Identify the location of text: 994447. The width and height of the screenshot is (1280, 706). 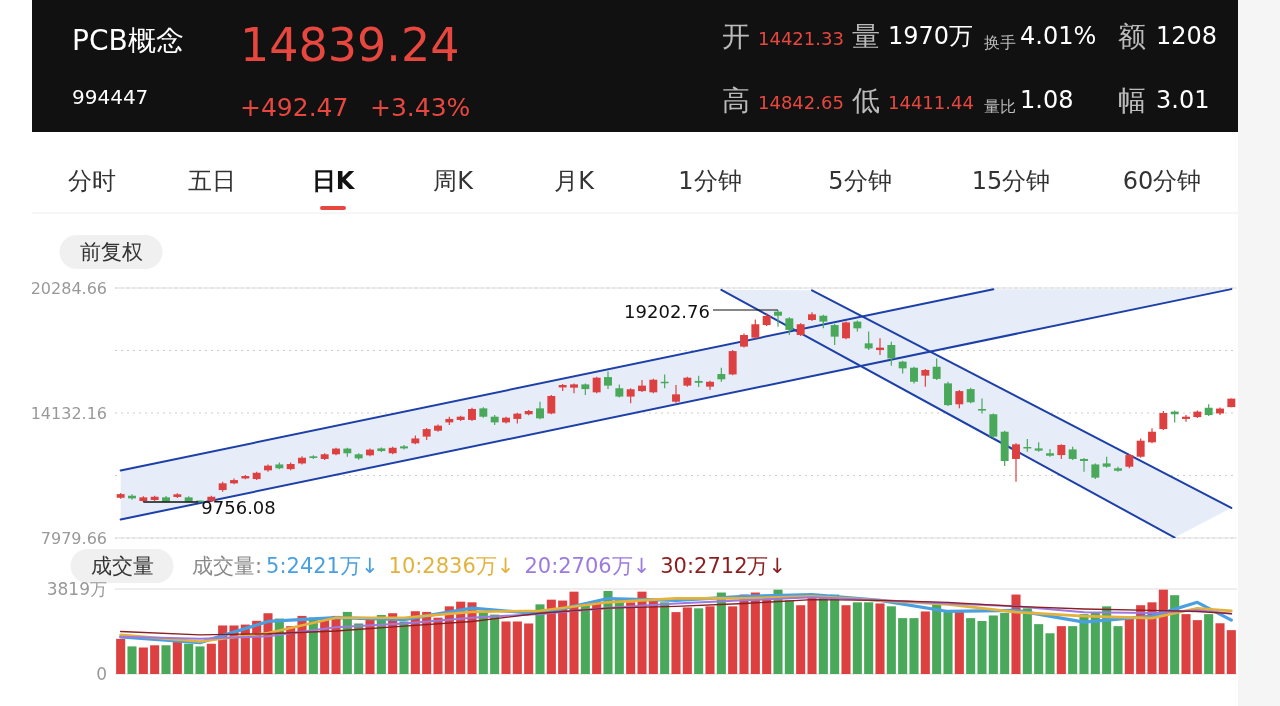
(110, 97).